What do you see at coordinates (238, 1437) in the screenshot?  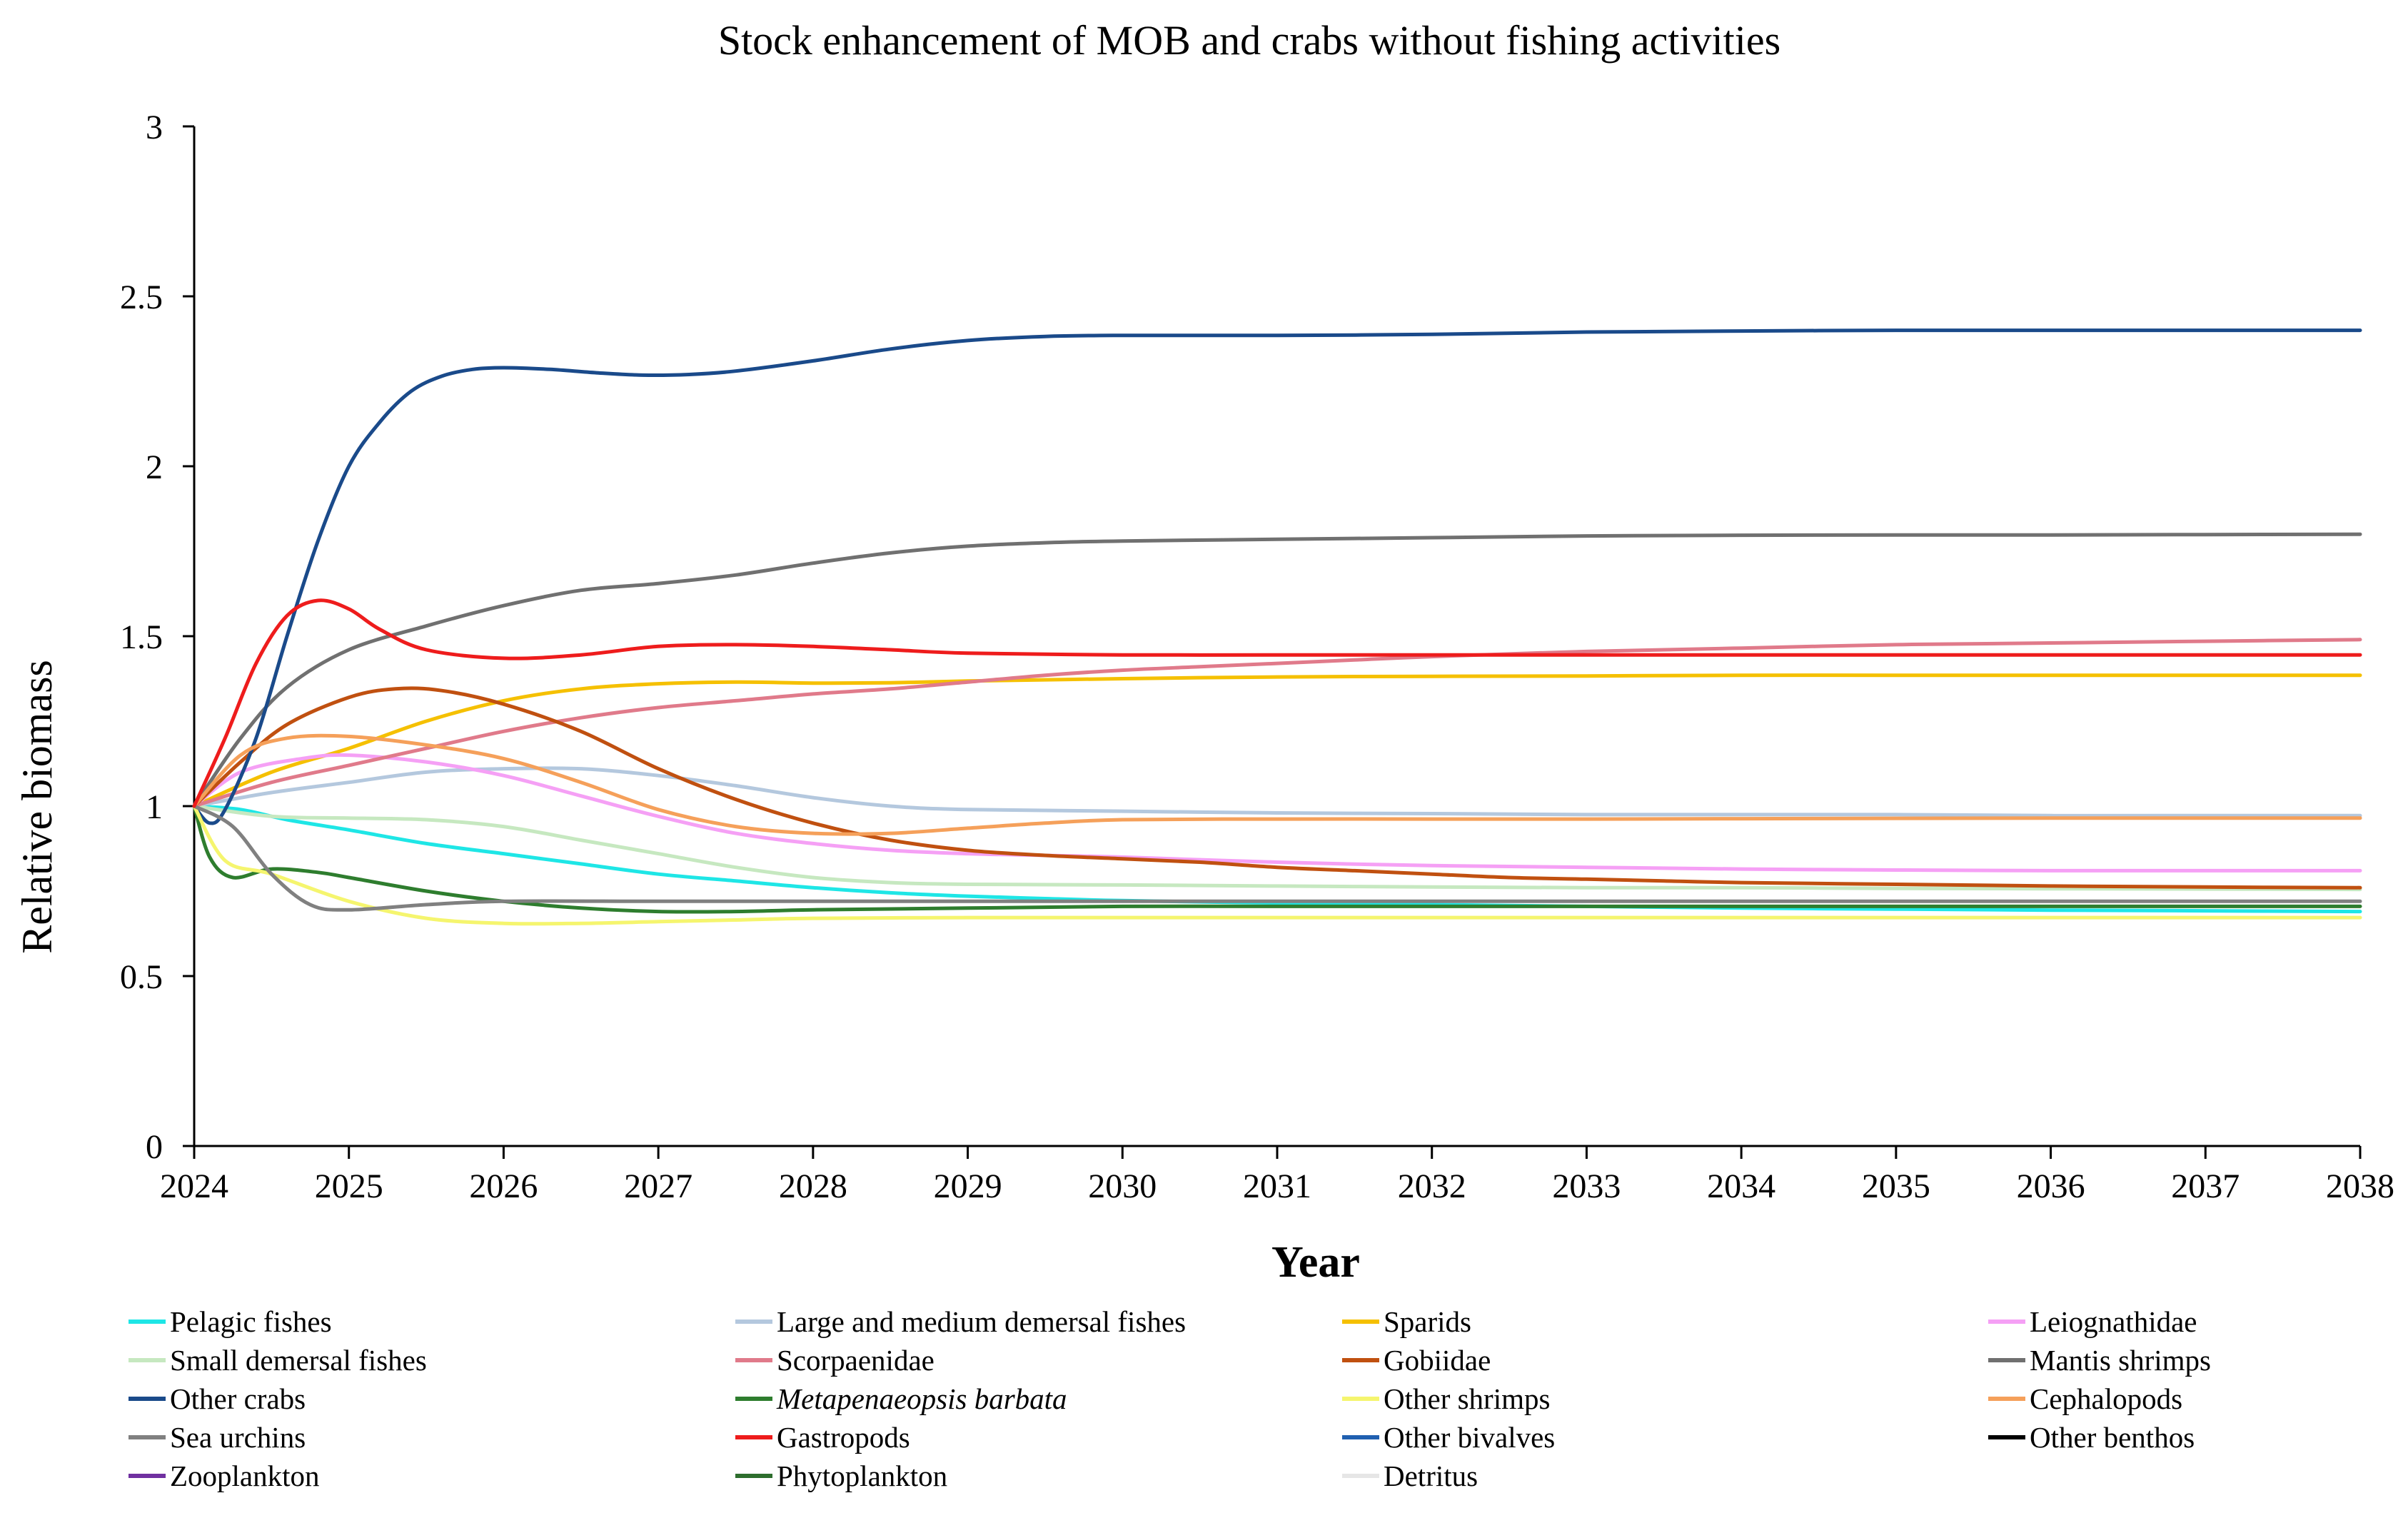 I see `legend-label: Sea urchins` at bounding box center [238, 1437].